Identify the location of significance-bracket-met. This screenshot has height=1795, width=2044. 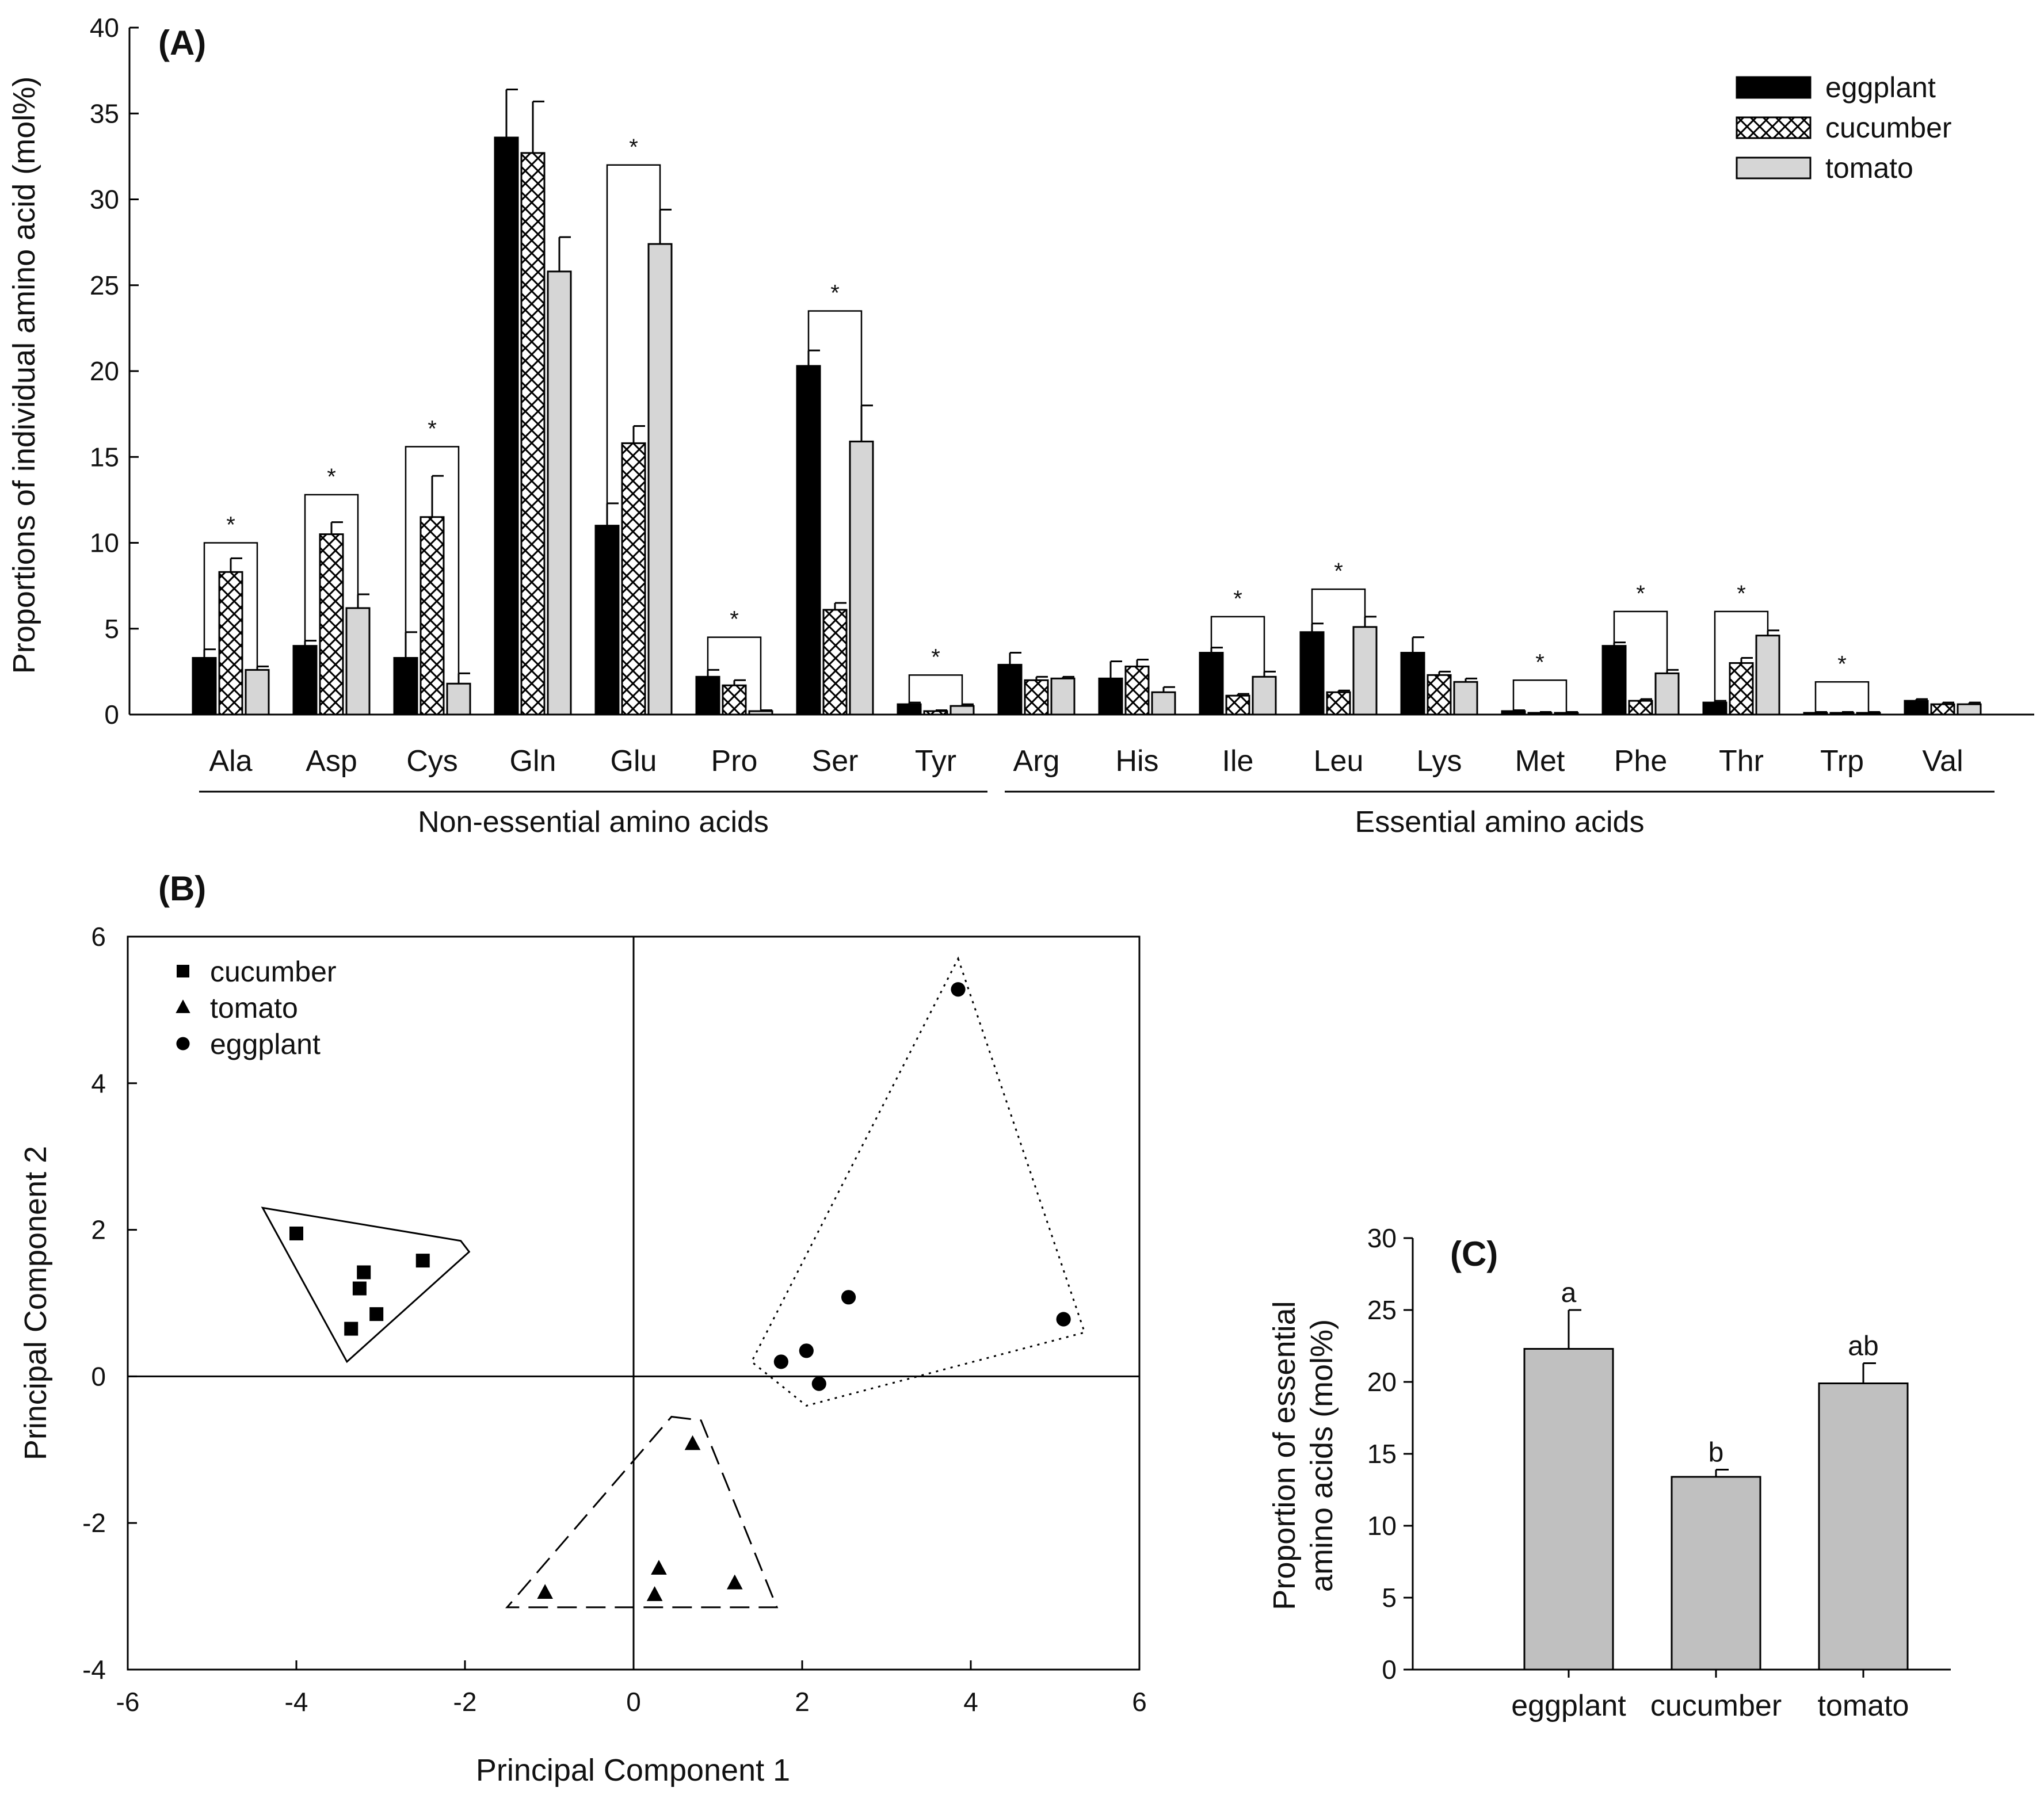
(1540, 695).